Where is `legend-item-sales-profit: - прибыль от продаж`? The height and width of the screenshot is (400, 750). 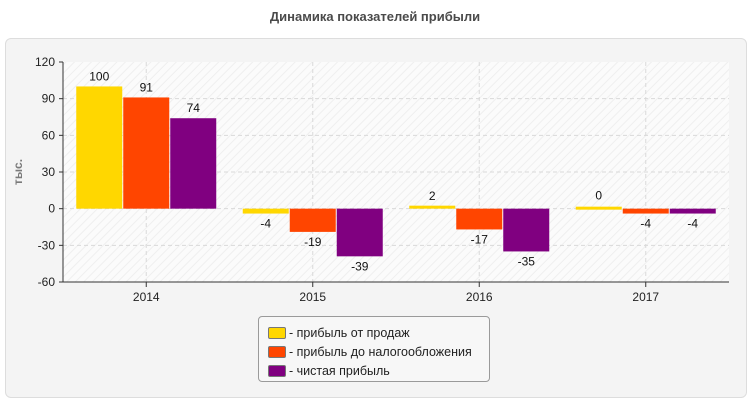
legend-item-sales-profit: - прибыль от продаж is located at coordinates (378, 332).